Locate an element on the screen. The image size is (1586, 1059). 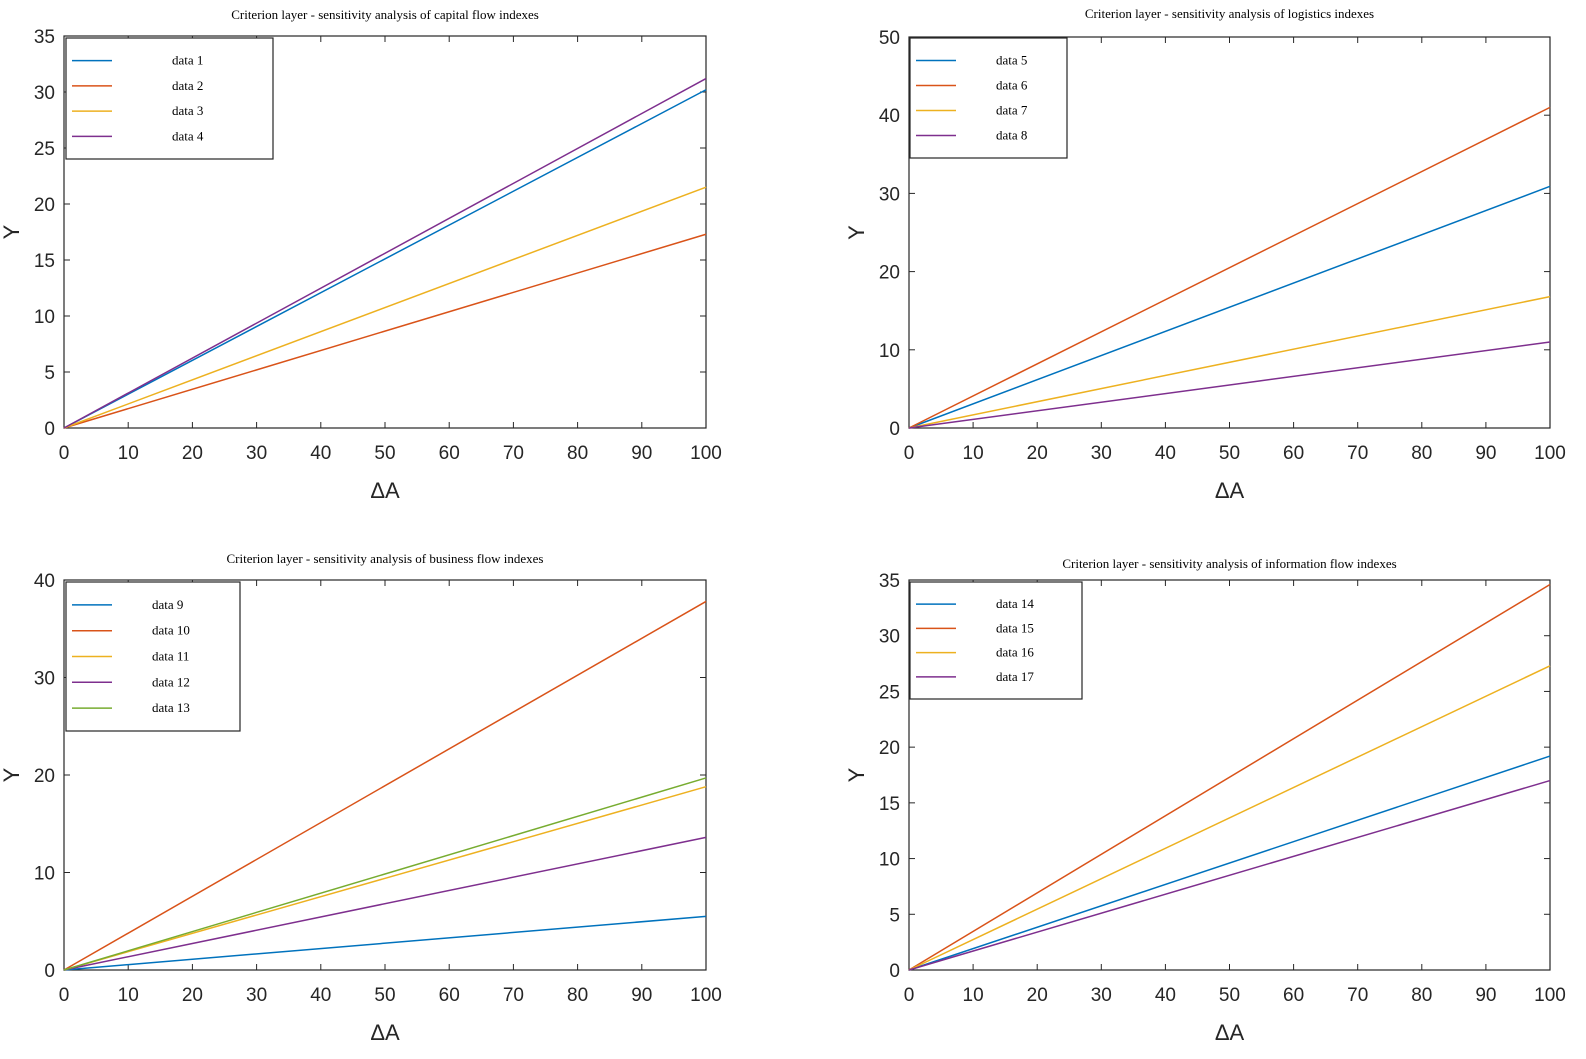
legend-label: data 6 is located at coordinates (1012, 85).